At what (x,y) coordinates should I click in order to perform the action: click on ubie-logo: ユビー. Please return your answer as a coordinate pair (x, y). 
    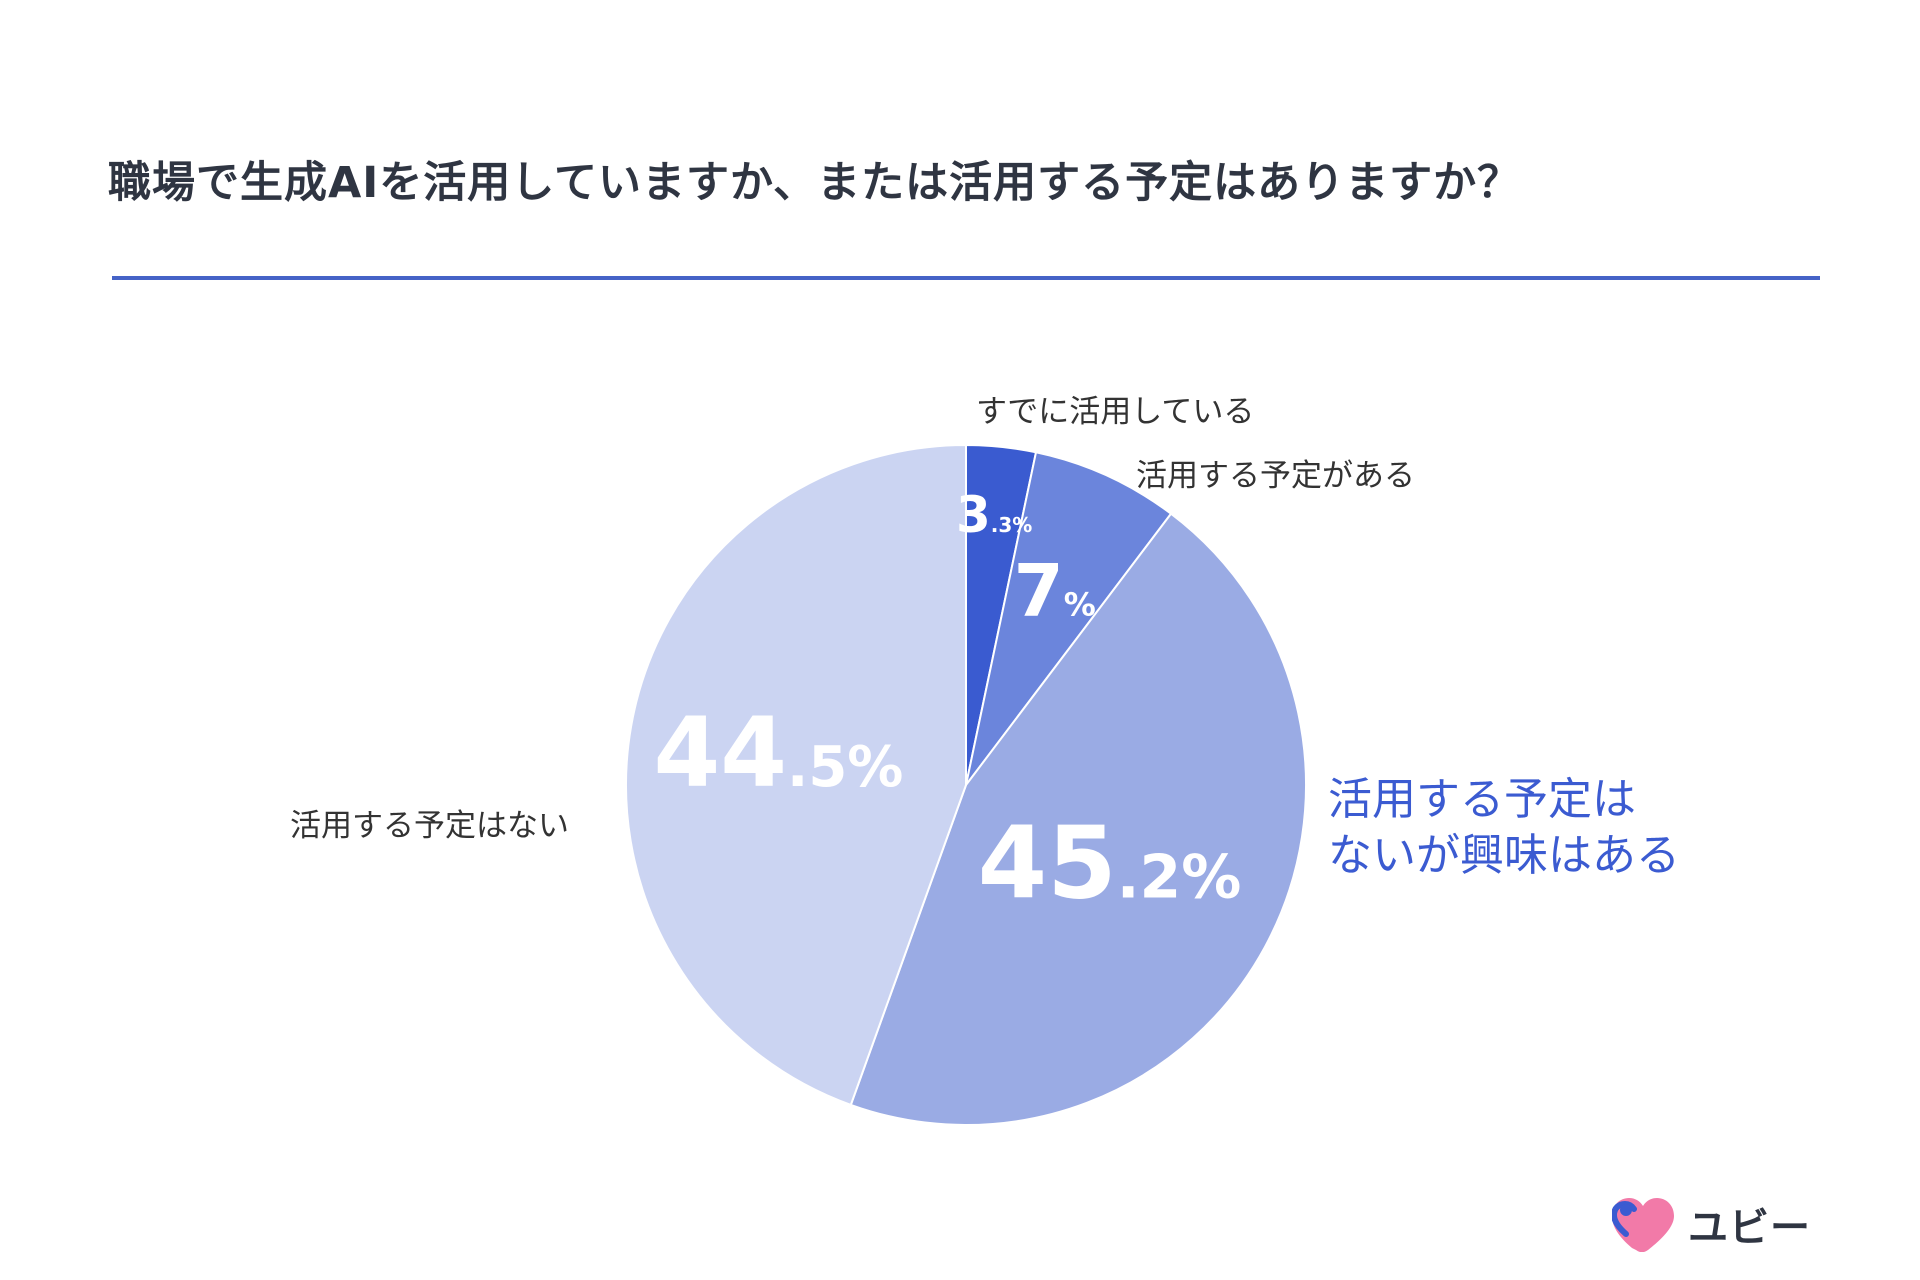
    Looking at the image, I should click on (1711, 1224).